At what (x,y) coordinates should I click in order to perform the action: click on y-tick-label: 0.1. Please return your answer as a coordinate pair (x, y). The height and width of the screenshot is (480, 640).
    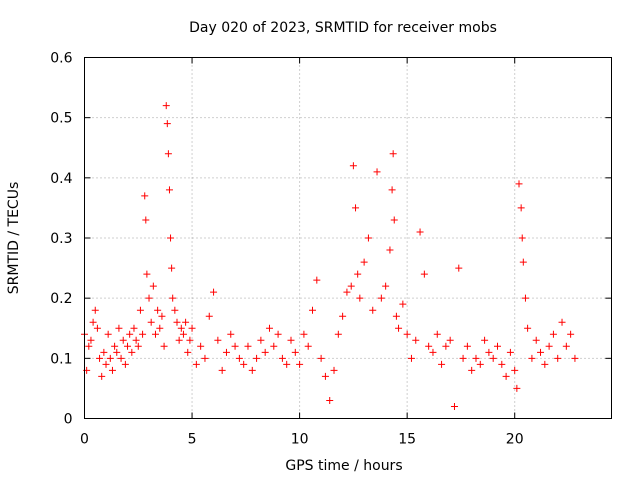
    Looking at the image, I should click on (61, 359).